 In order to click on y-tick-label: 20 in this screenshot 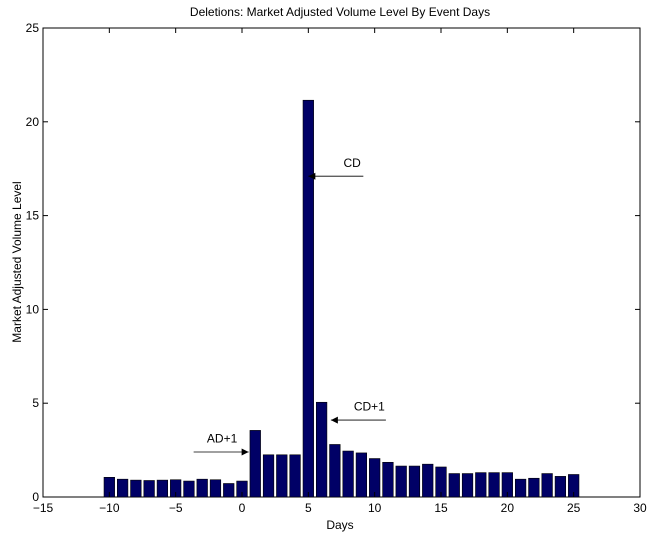, I will do `click(33, 122)`.